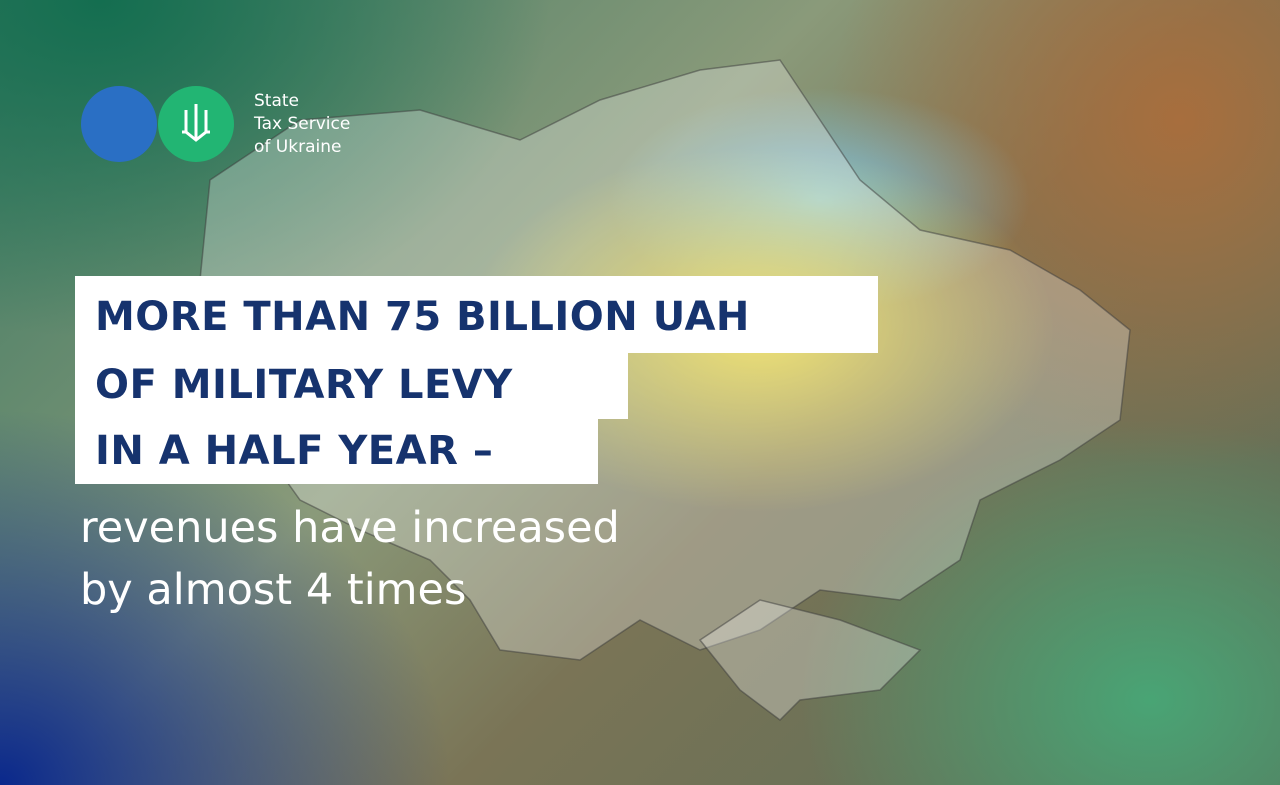 The height and width of the screenshot is (785, 1280). I want to click on headline-line: OF MILITARY LEVY, so click(304, 385).